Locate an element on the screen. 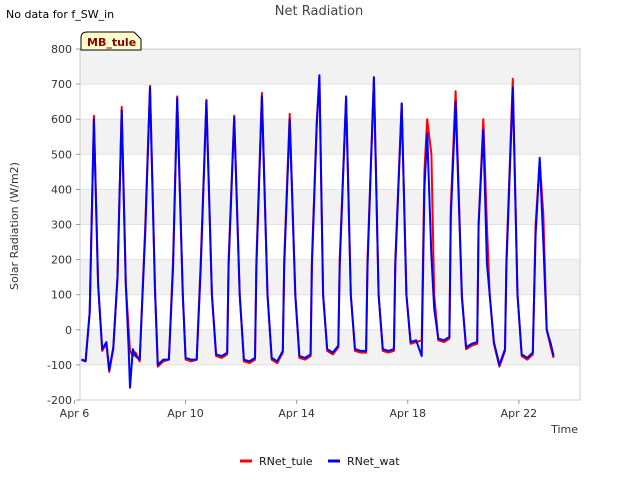 The height and width of the screenshot is (480, 640). y-tick-label: 800 is located at coordinates (61, 49).